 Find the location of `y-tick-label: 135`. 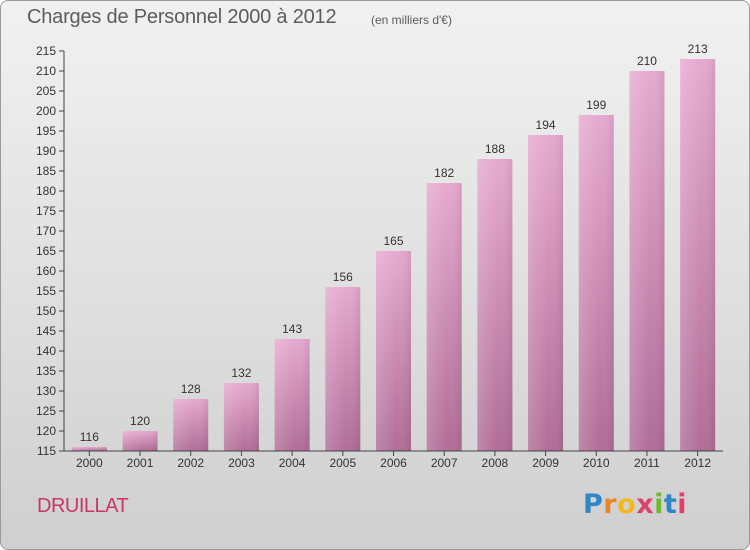

y-tick-label: 135 is located at coordinates (46, 371).